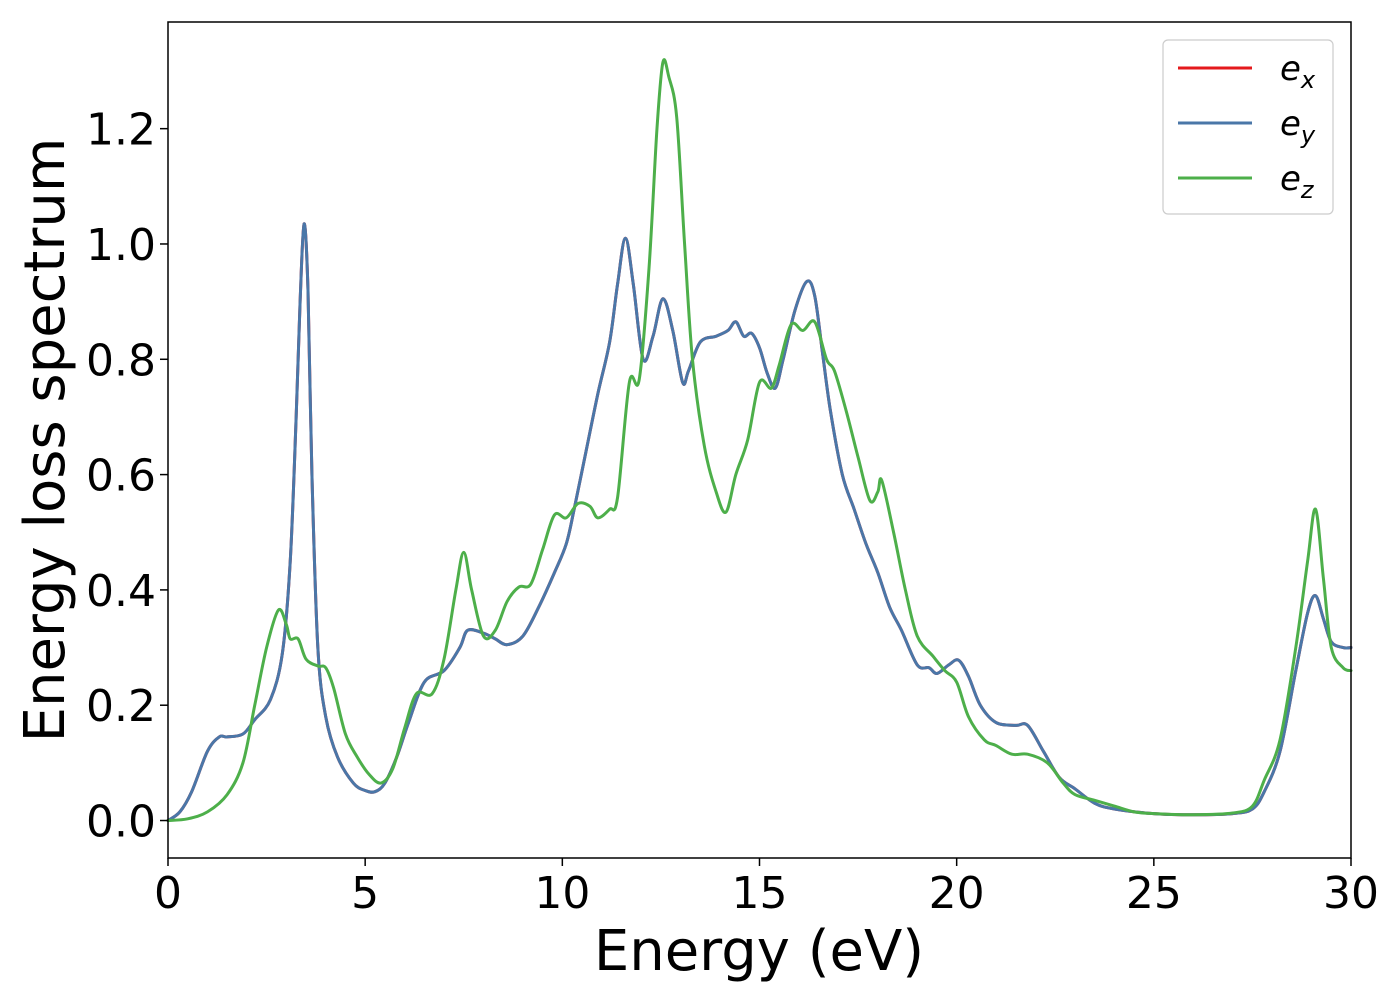 The image size is (1400, 1000). Describe the element at coordinates (121, 476) in the screenshot. I see `y-tick-label: 0.6` at that location.